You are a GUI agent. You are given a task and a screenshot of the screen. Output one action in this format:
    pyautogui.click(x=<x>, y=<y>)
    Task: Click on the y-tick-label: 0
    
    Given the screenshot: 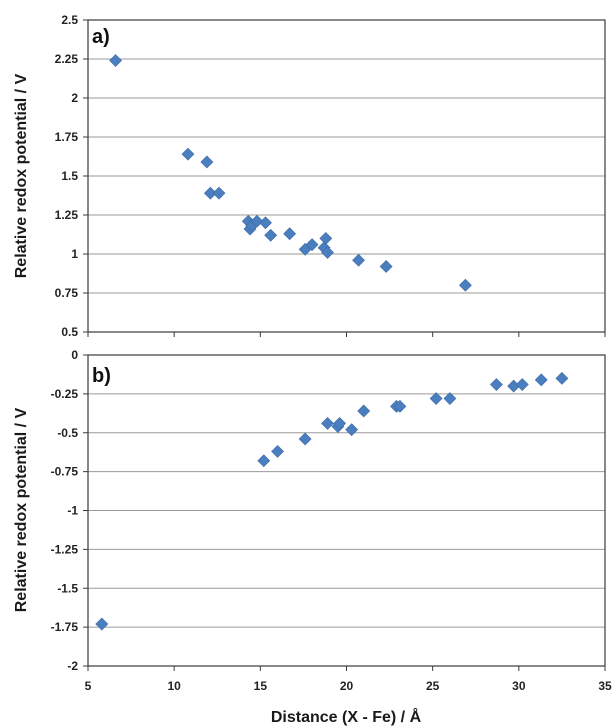 What is the action you would take?
    pyautogui.click(x=74, y=355)
    